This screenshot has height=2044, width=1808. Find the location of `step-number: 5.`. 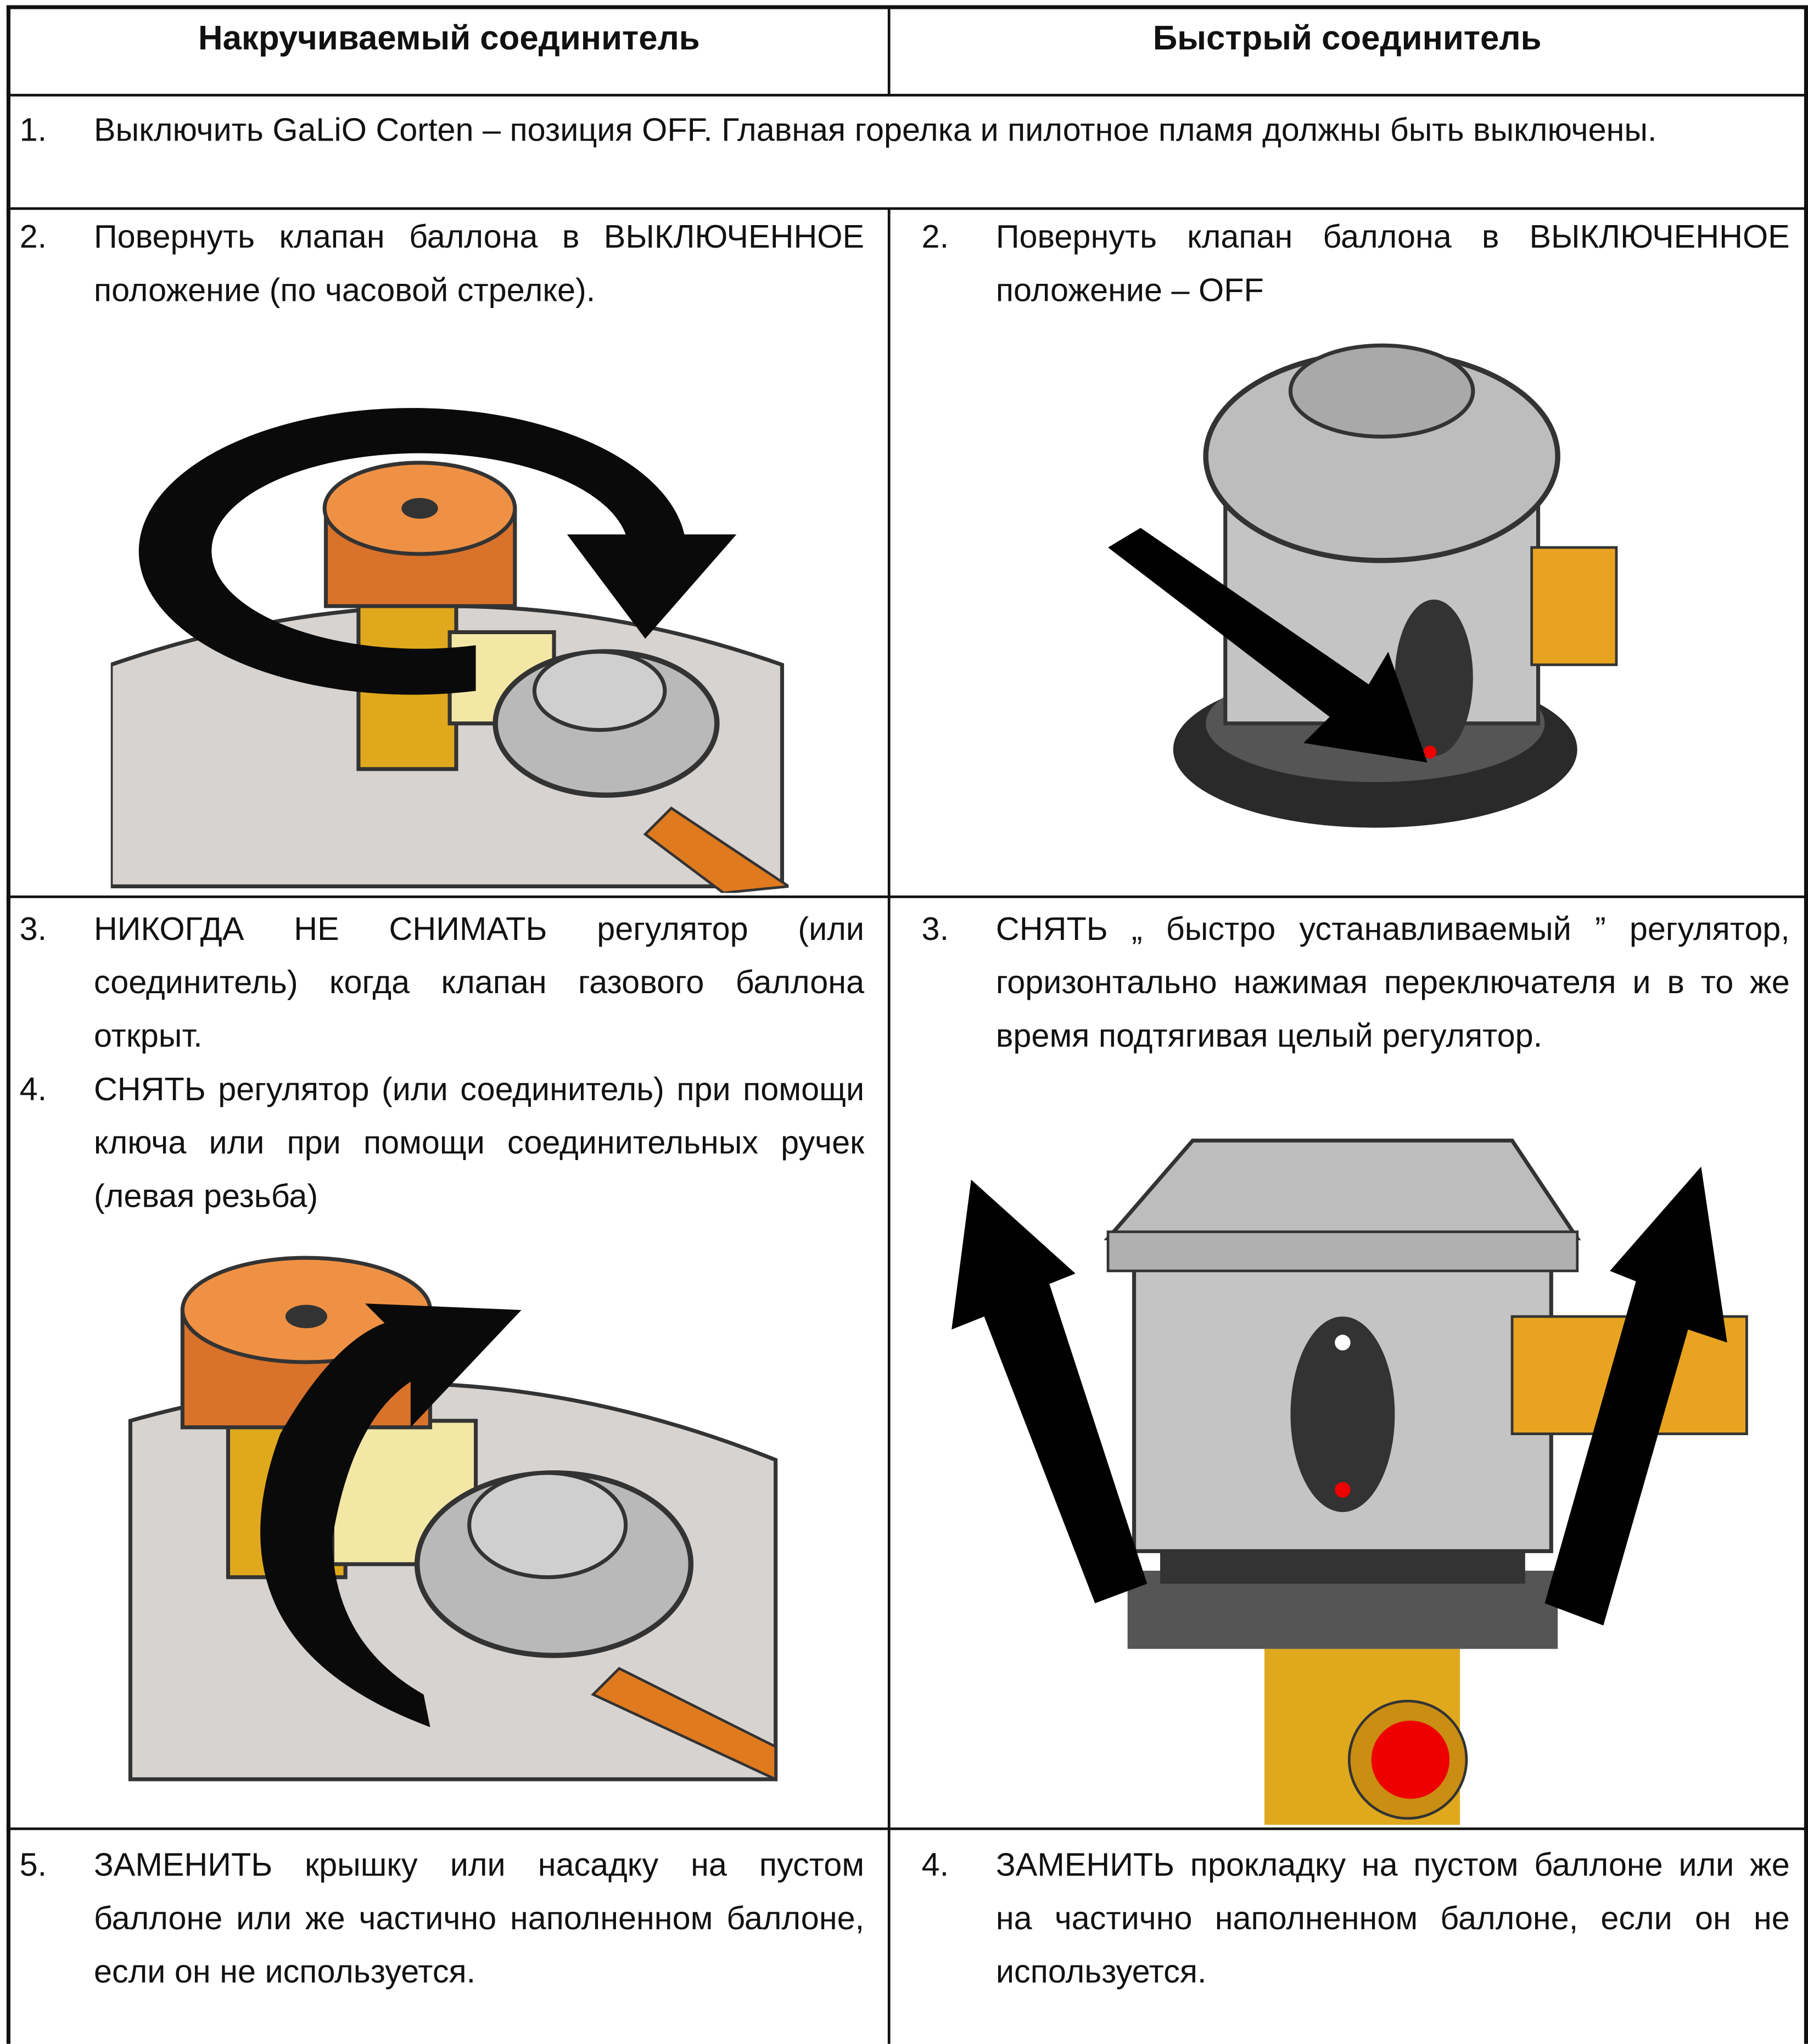

step-number: 5. is located at coordinates (33, 1866).